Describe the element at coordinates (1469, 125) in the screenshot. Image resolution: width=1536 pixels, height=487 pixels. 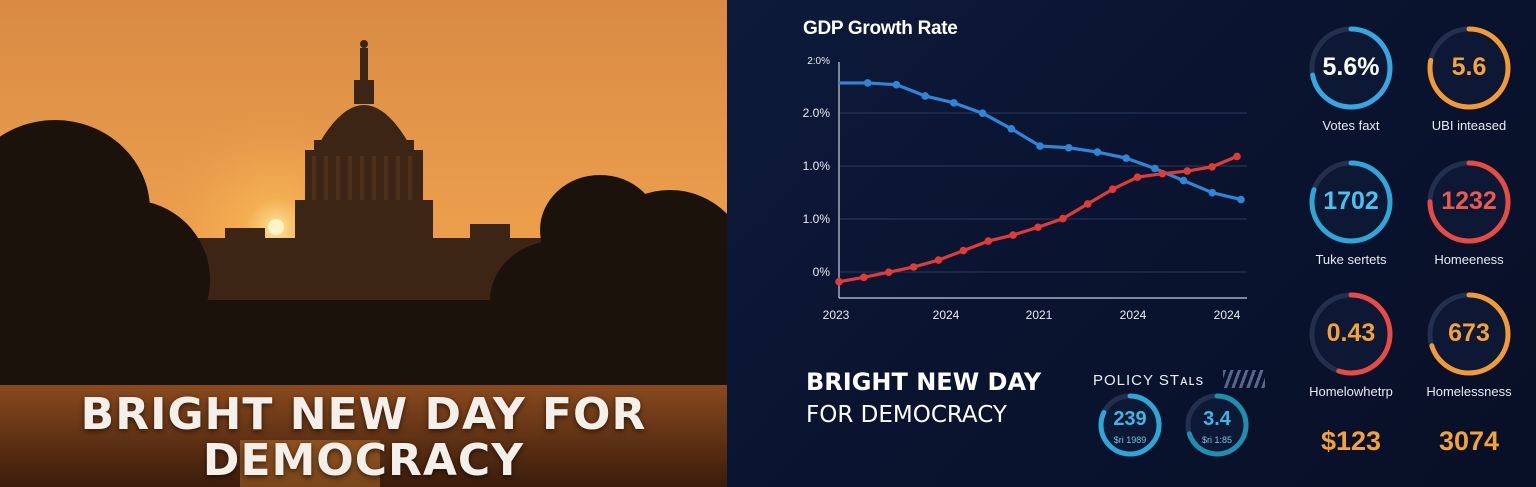
I see `stat-gauge-label: UBI inteased` at that location.